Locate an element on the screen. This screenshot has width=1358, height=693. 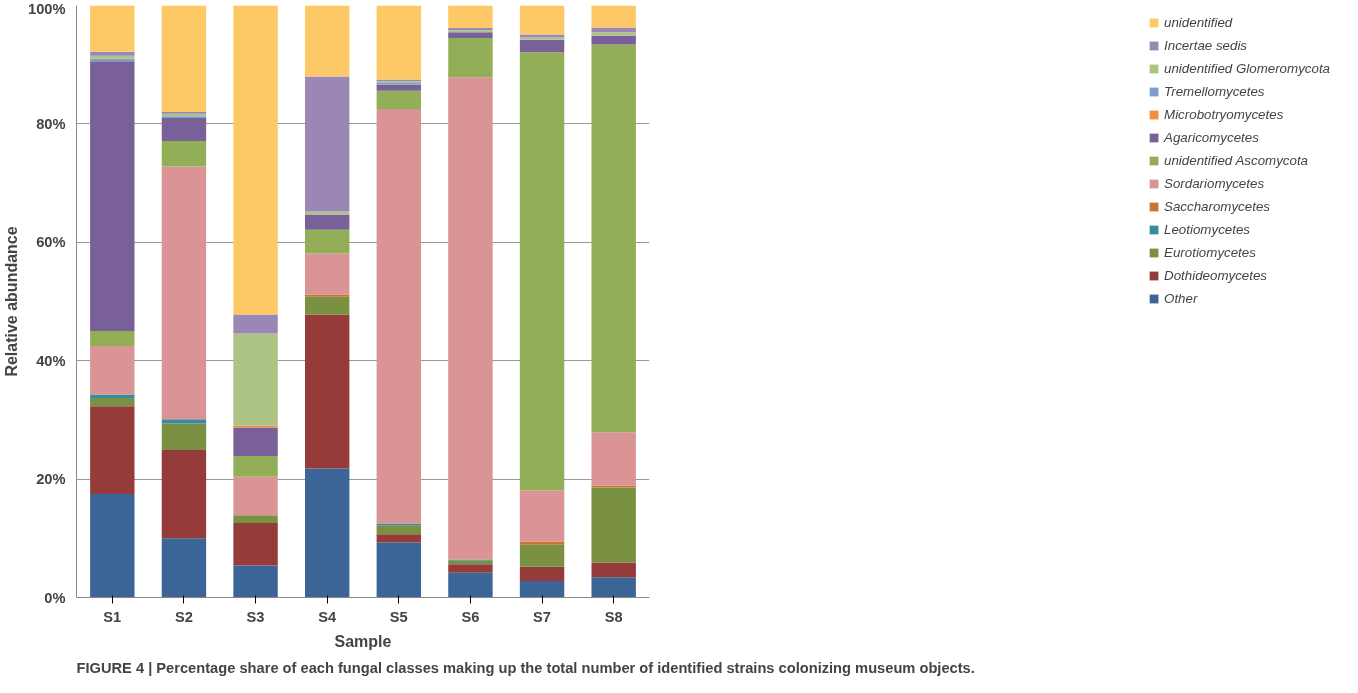
x-tick-label: S8 is located at coordinates (613, 616).